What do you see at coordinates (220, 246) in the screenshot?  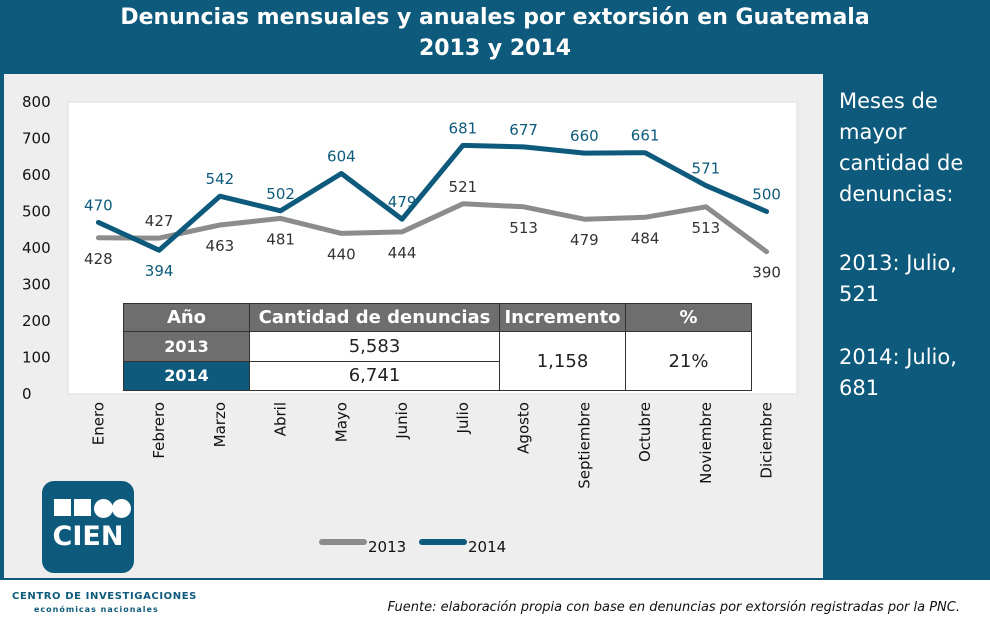 I see `data-label-2013: 463` at bounding box center [220, 246].